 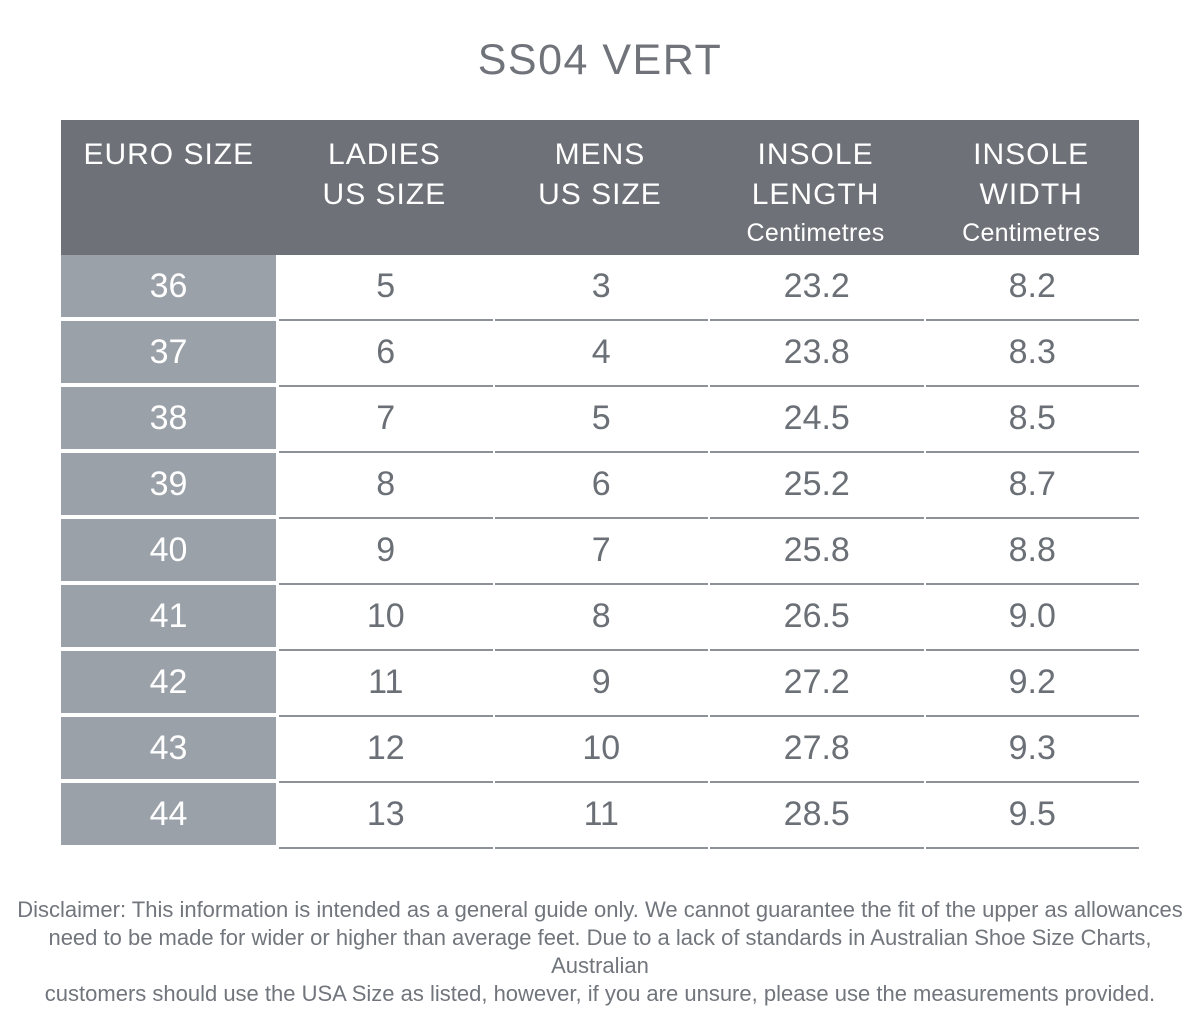 What do you see at coordinates (1031, 194) in the screenshot?
I see `header-label: WIDTH` at bounding box center [1031, 194].